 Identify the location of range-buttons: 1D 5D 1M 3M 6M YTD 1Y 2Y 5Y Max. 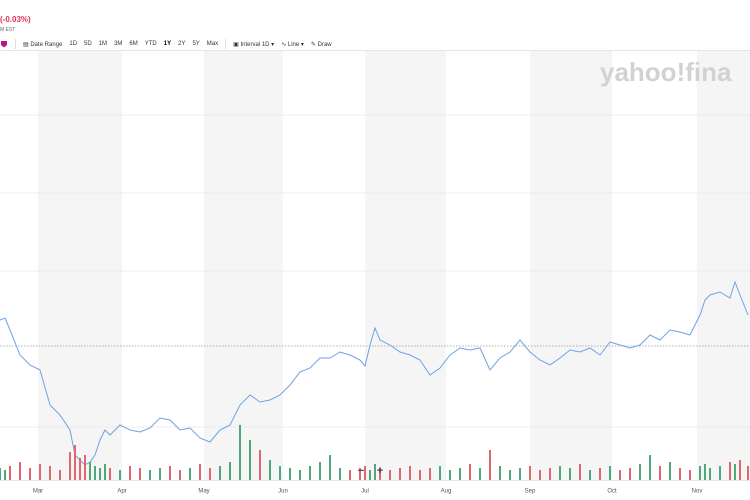
(143, 44).